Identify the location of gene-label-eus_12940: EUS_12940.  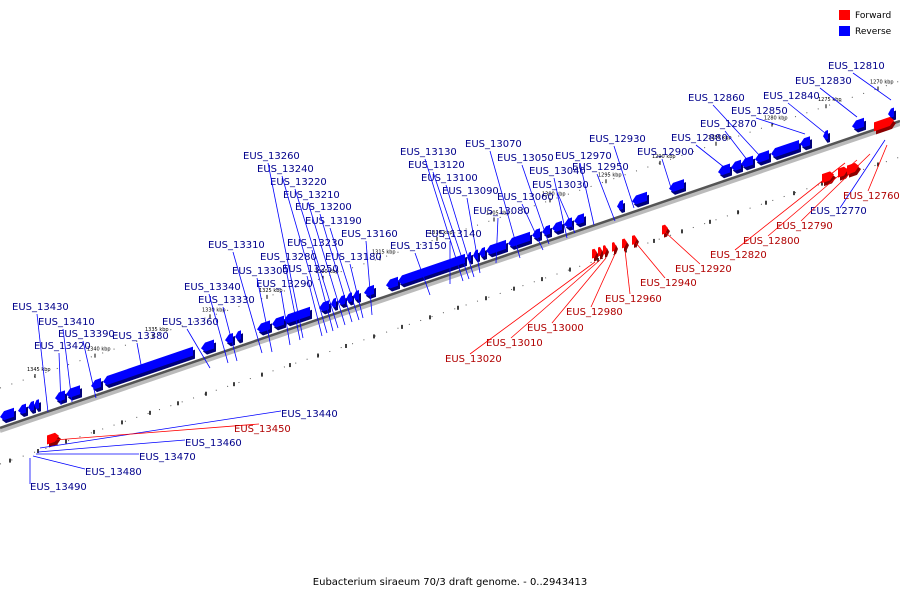
(668, 283).